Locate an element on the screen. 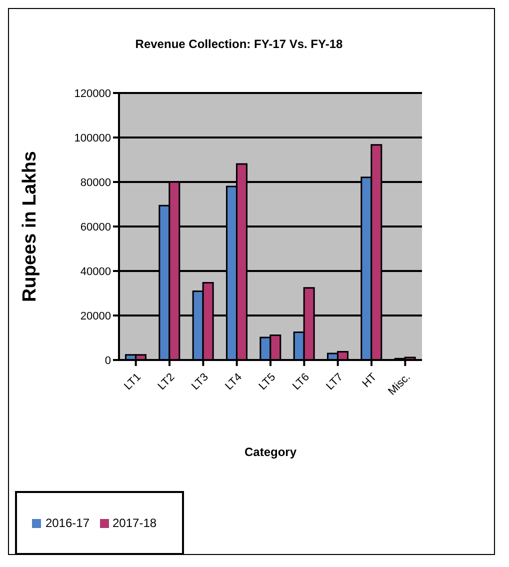 The image size is (509, 567). y-tick-label: 80000 is located at coordinates (95, 182).